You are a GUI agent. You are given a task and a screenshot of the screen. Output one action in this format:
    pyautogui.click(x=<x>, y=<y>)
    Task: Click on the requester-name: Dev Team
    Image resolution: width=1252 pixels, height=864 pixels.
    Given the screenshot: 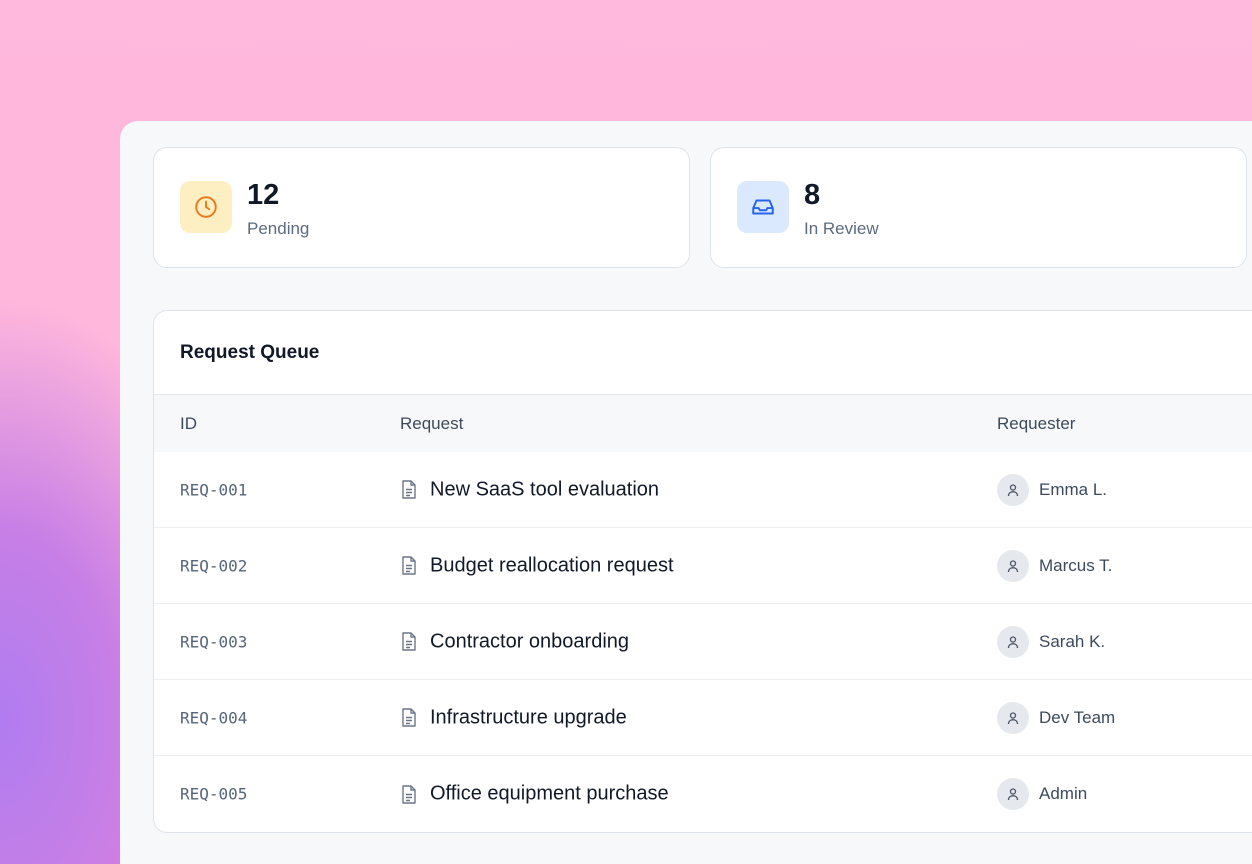 What is the action you would take?
    pyautogui.click(x=1077, y=717)
    